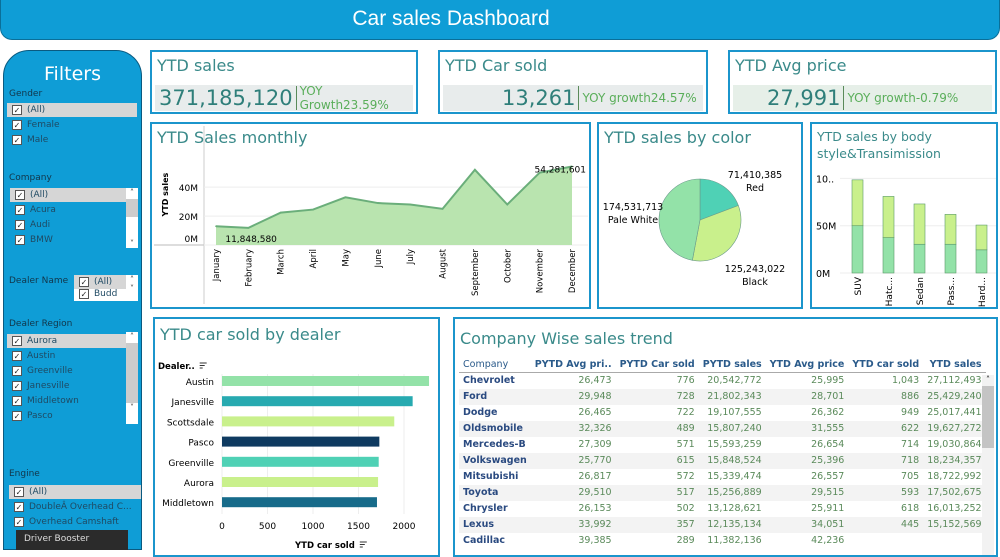 Image resolution: width=1000 pixels, height=557 pixels. I want to click on y-tick-label: 40M, so click(188, 189).